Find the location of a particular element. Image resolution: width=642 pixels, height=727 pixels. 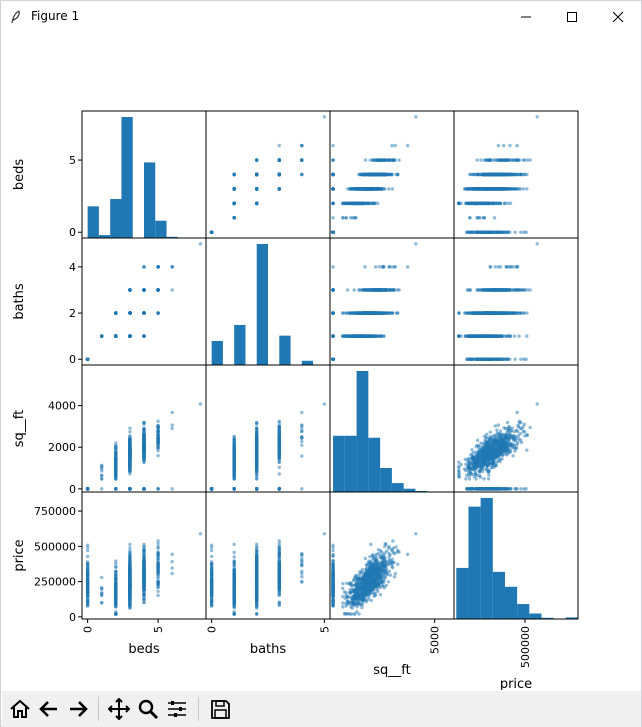

window-title: Figure 1 is located at coordinates (55, 16).